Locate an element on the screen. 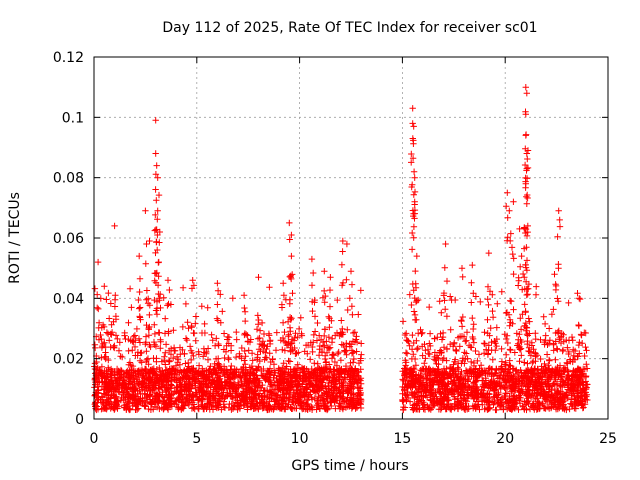 The height and width of the screenshot is (480, 640). x-axis-label: GPS time / hours is located at coordinates (349, 466).